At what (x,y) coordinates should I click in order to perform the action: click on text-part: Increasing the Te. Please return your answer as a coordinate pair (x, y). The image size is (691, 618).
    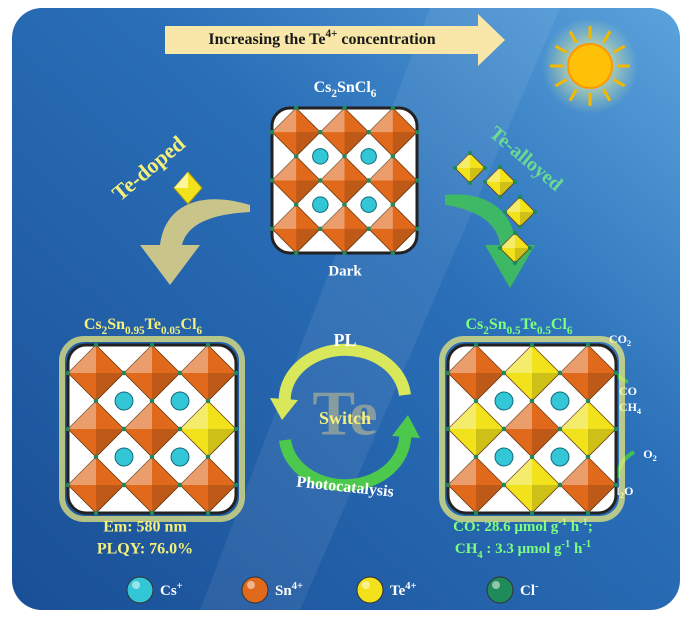
    Looking at the image, I should click on (266, 39).